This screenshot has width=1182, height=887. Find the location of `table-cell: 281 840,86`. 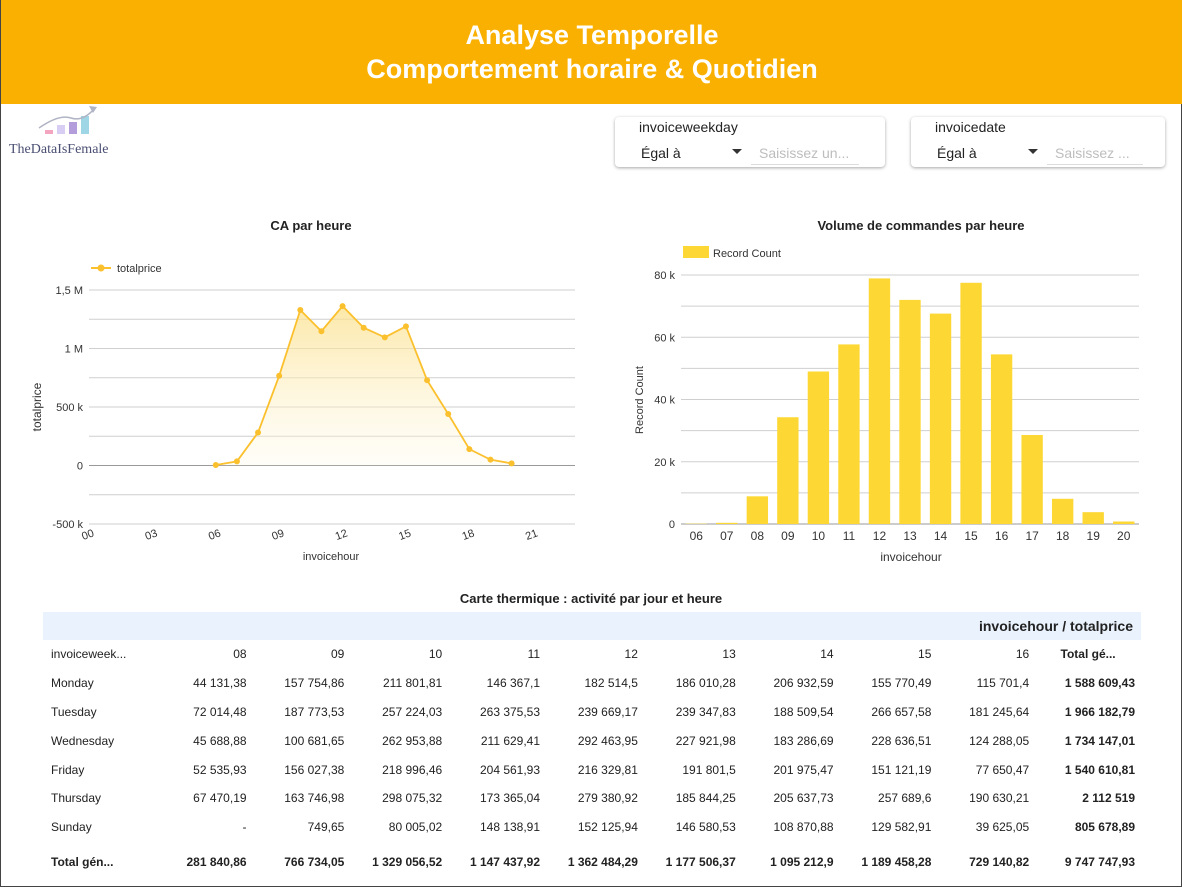

table-cell: 281 840,86 is located at coordinates (216, 861).